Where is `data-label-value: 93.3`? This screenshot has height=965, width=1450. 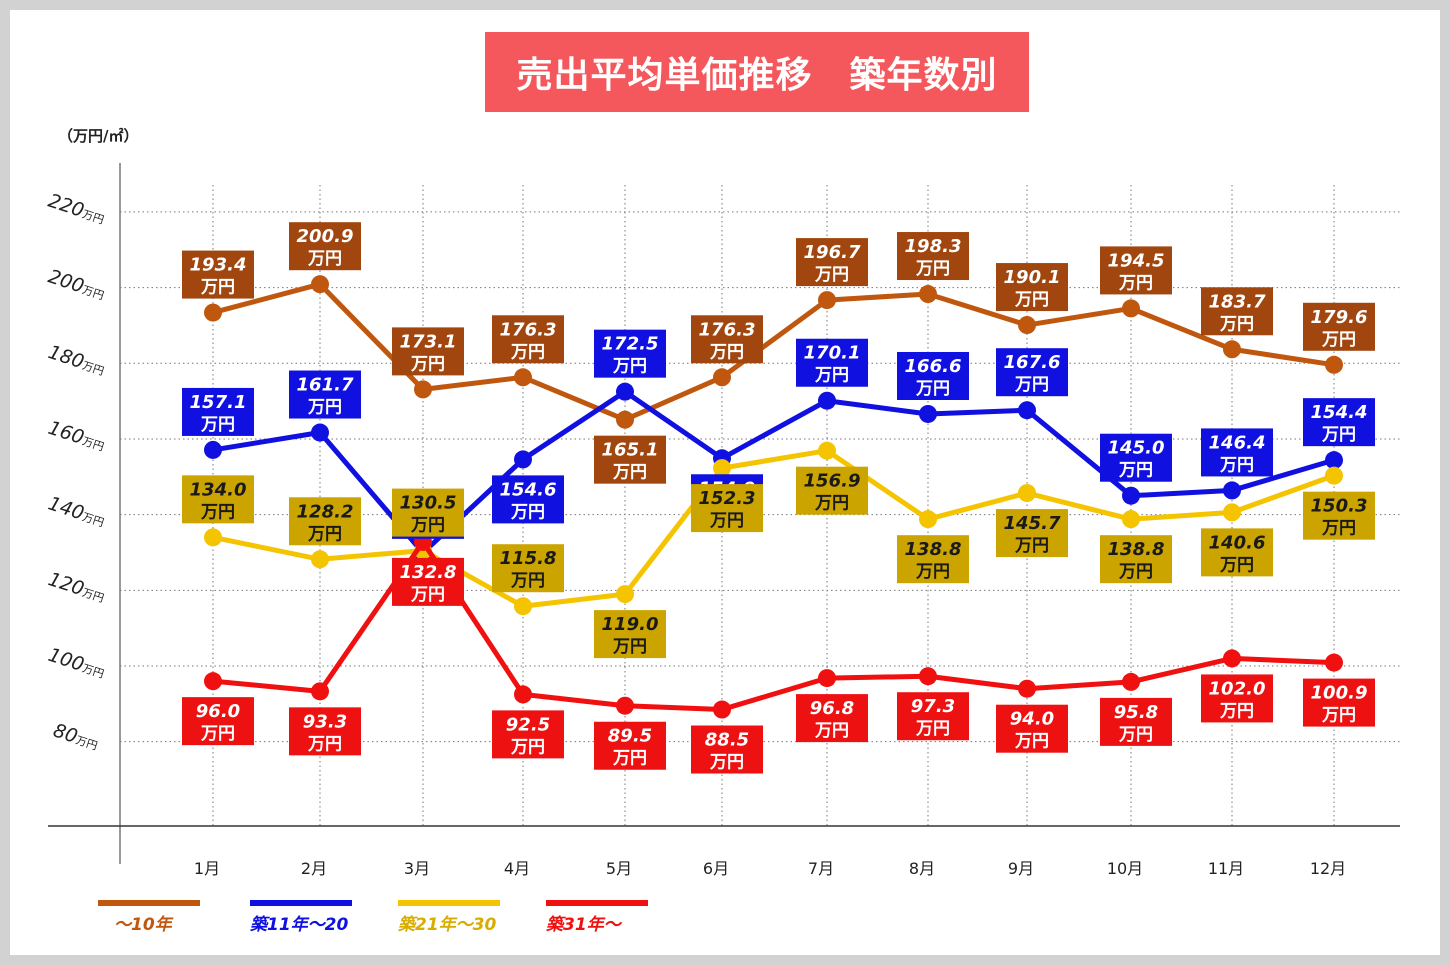
data-label-value: 93.3 is located at coordinates (325, 721).